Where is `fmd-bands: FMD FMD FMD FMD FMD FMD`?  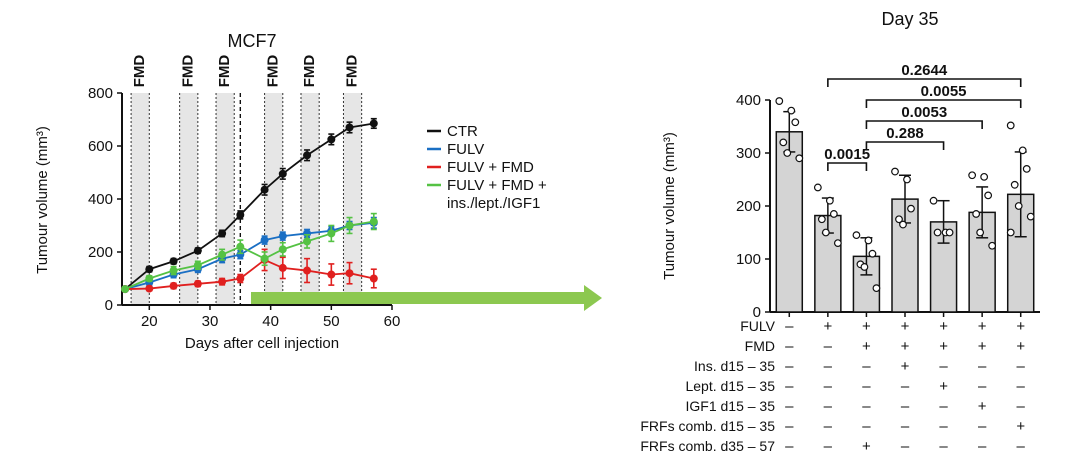 fmd-bands: FMD FMD FMD FMD FMD FMD is located at coordinates (246, 180).